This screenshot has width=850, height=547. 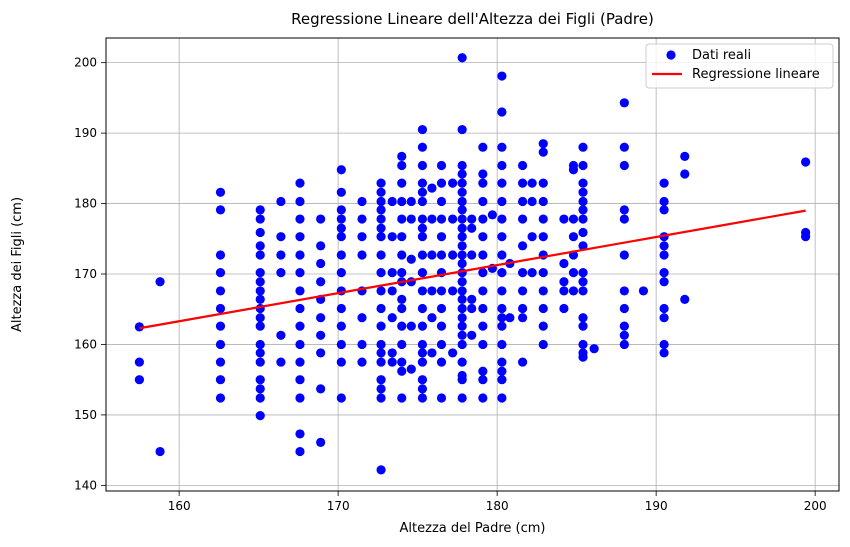 What do you see at coordinates (721, 55) in the screenshot?
I see `legend-label-dati-reali: Dati reali` at bounding box center [721, 55].